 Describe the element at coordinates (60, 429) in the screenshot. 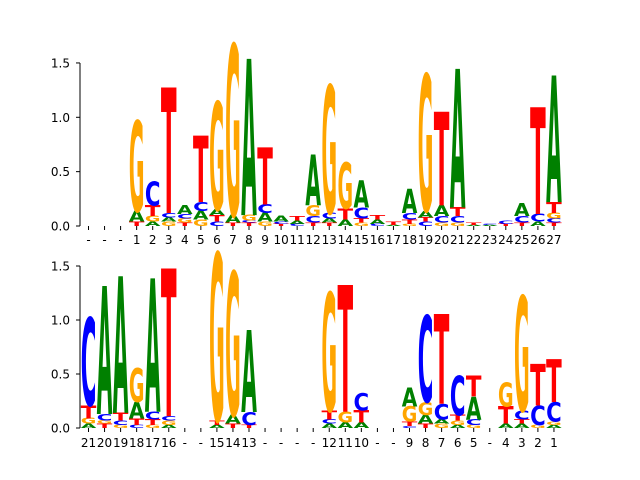

I see `y-tick-label: 0.0` at that location.